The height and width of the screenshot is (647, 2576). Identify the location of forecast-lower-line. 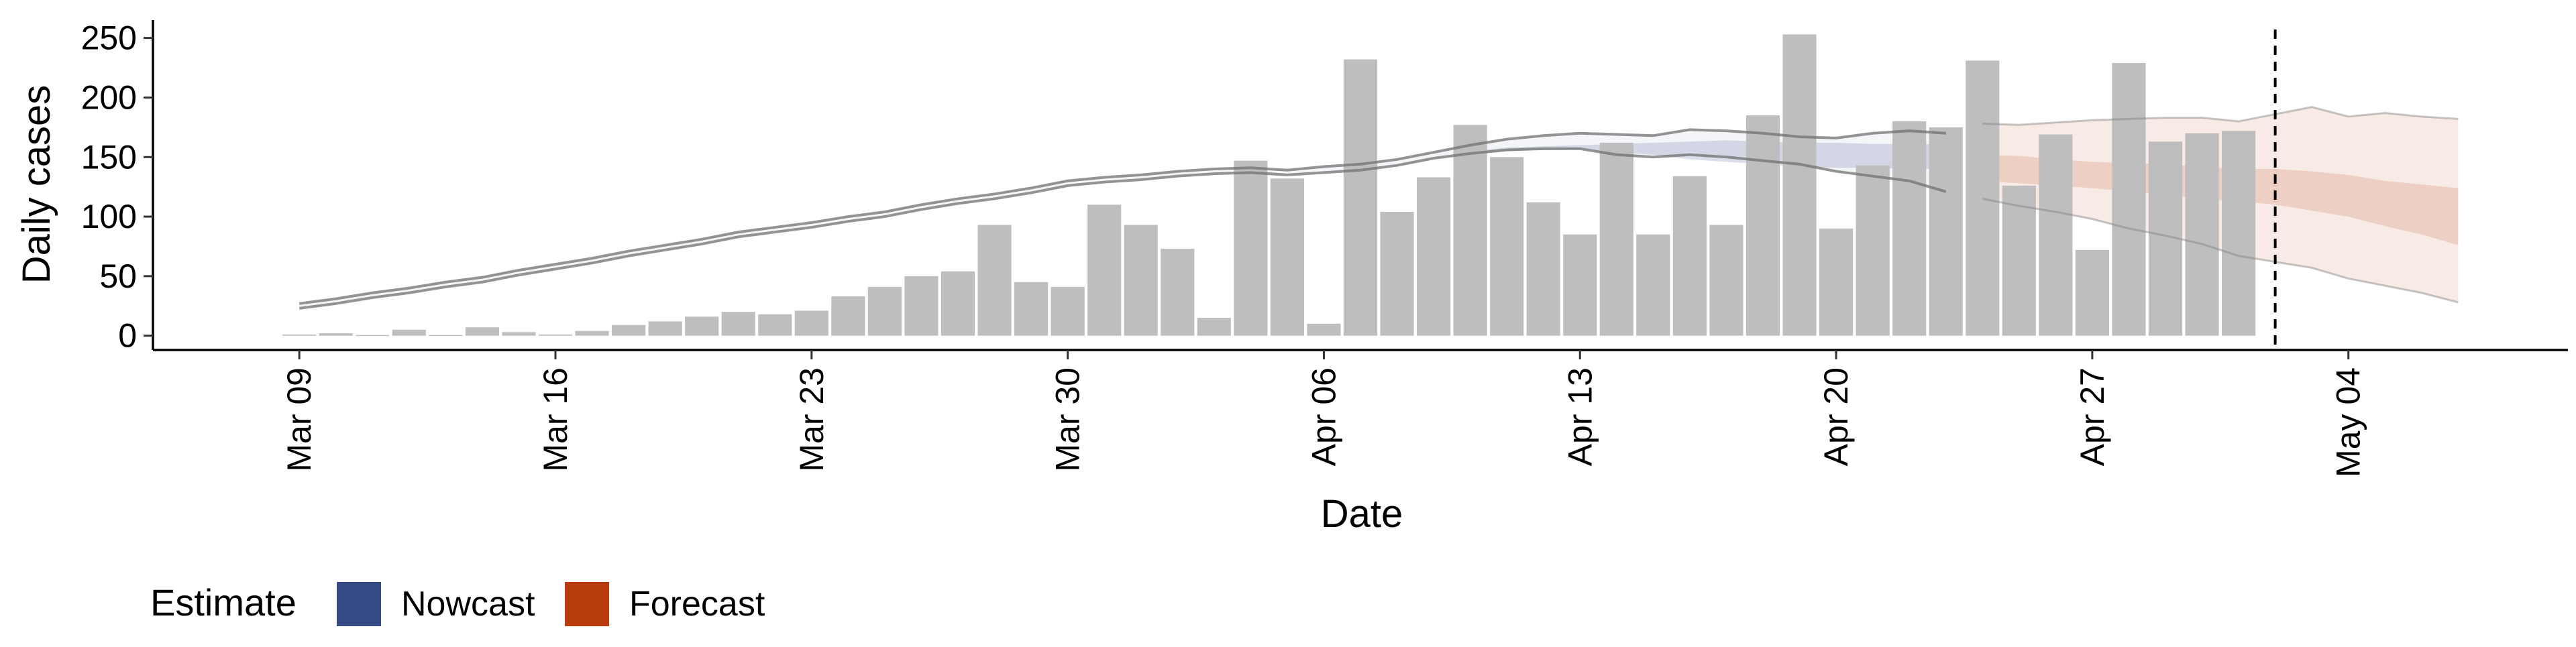
(2220, 251).